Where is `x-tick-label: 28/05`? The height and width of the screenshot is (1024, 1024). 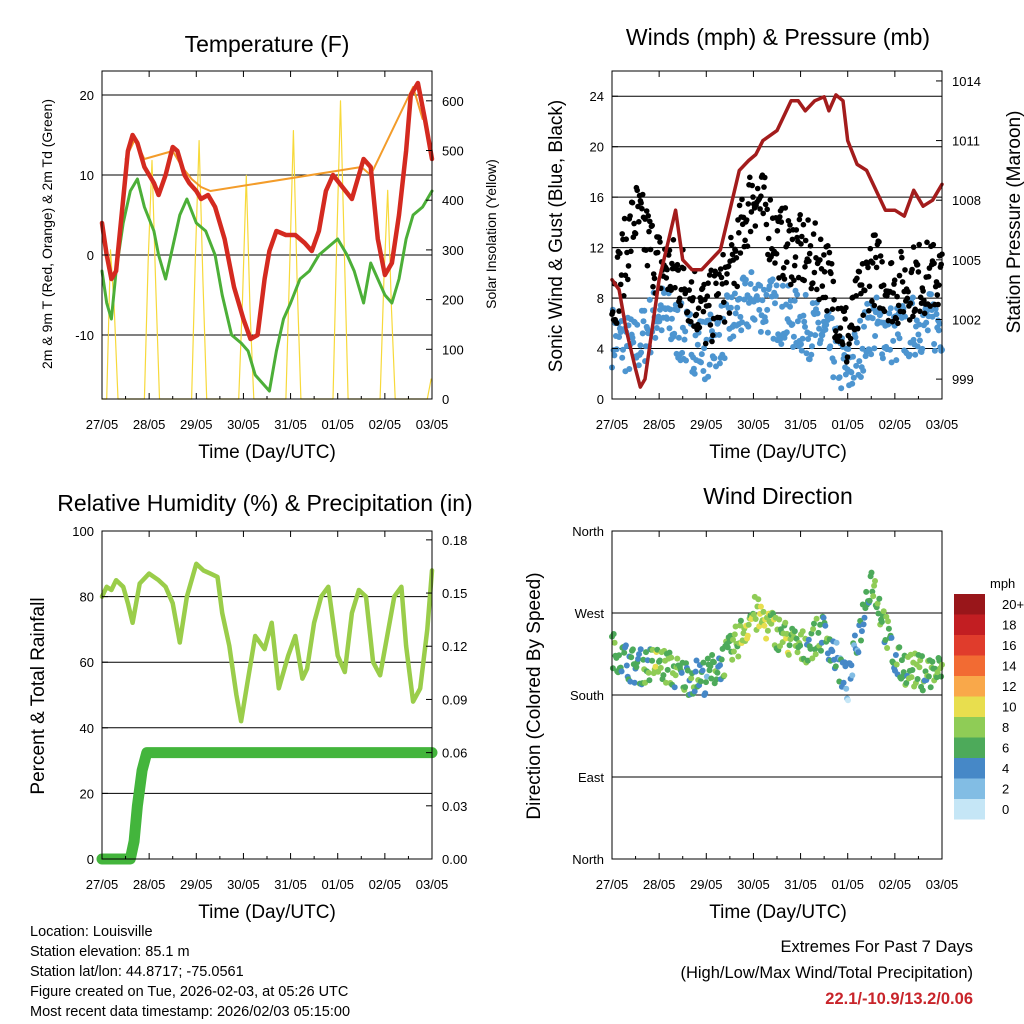
x-tick-label: 28/05 is located at coordinates (149, 424).